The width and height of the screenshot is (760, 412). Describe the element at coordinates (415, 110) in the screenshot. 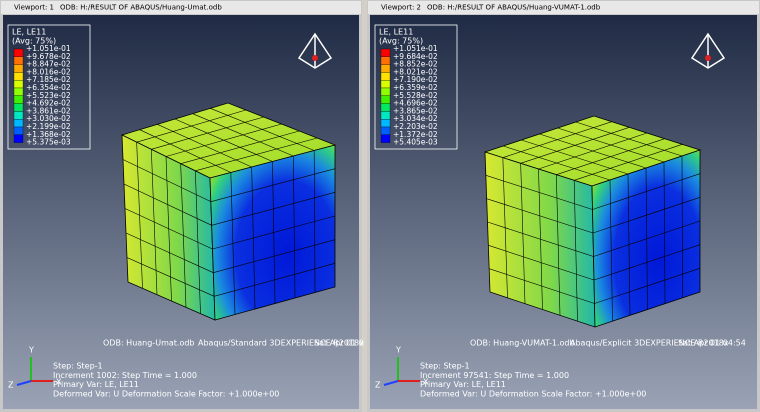

I see `legend-value: +3.865e-02` at that location.